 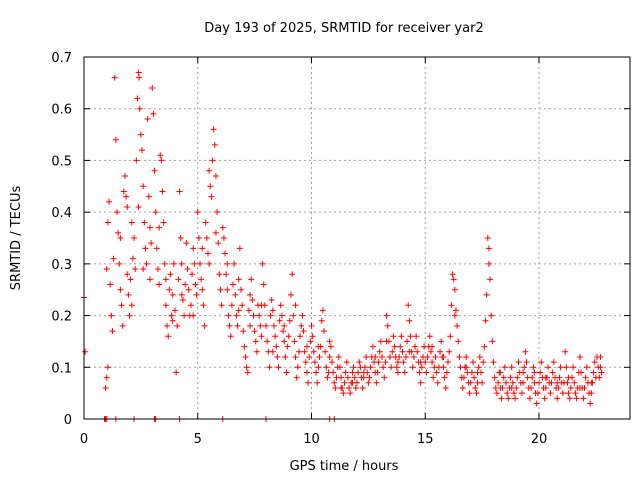 What do you see at coordinates (68, 420) in the screenshot?
I see `y-tick-label: 0` at bounding box center [68, 420].